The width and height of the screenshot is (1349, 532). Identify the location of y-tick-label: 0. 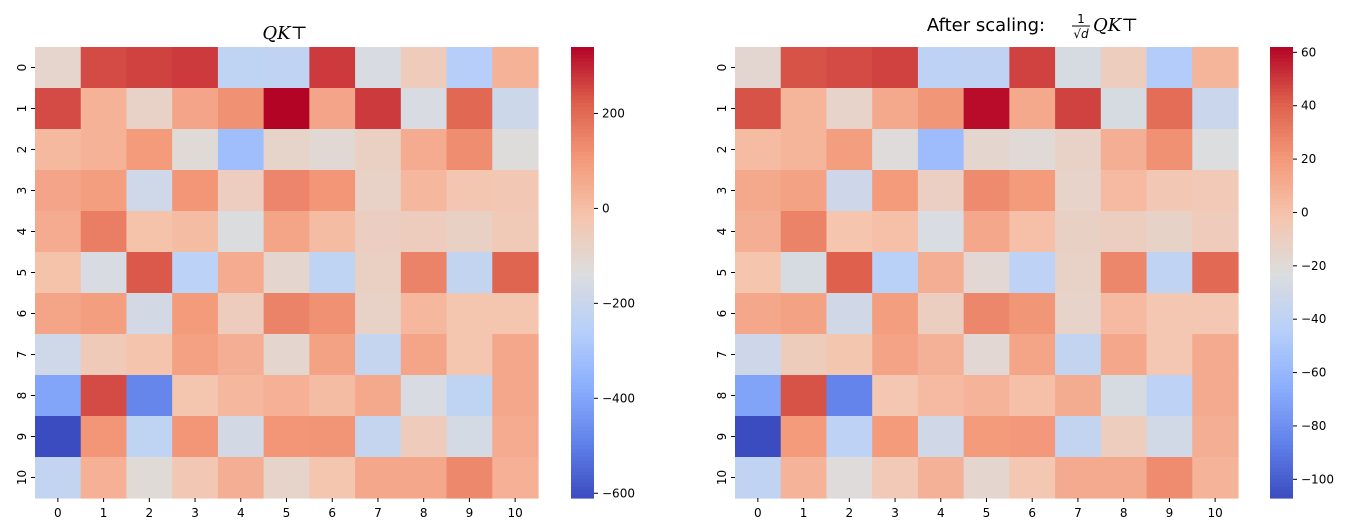
(722, 68).